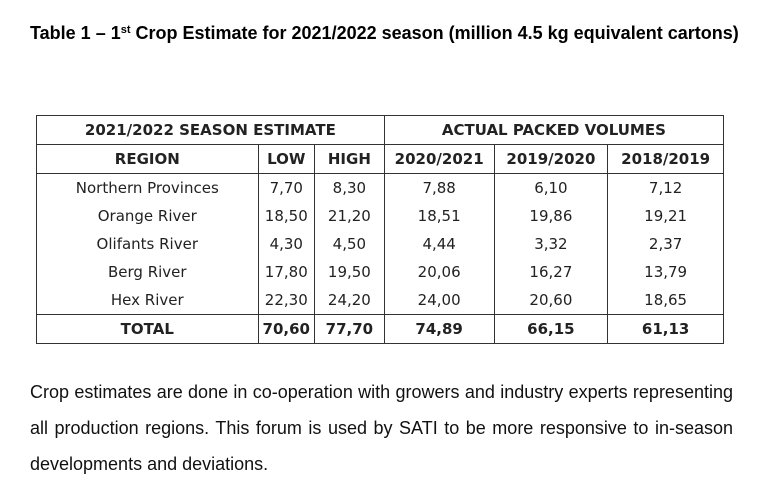  Describe the element at coordinates (665, 329) in the screenshot. I see `total-volume-cell: 61,13` at that location.